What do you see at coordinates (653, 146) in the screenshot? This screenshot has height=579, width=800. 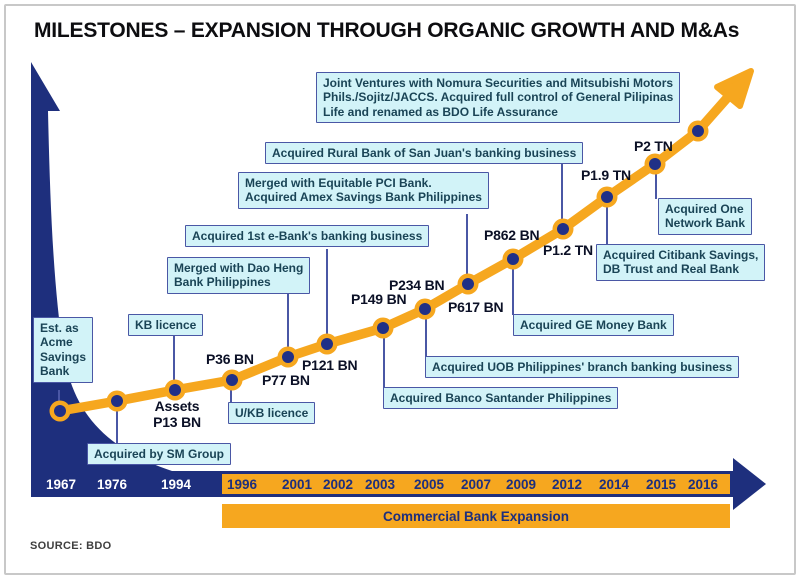 I see `value-label-2015: P2 TN` at bounding box center [653, 146].